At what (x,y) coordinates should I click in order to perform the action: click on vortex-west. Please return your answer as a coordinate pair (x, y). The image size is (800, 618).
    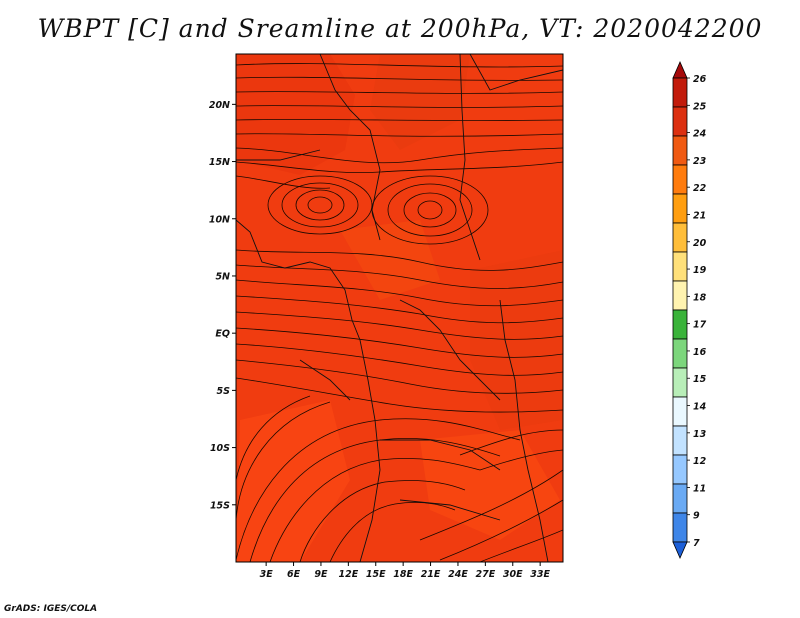
    Looking at the image, I should click on (320, 205).